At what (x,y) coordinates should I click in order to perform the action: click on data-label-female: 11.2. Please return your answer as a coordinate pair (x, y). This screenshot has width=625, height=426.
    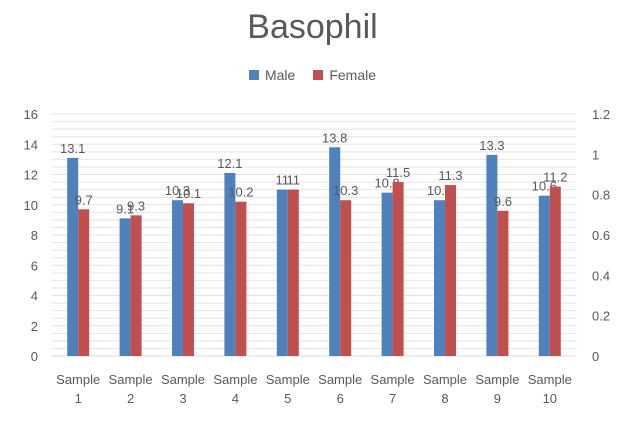
    Looking at the image, I should click on (555, 177).